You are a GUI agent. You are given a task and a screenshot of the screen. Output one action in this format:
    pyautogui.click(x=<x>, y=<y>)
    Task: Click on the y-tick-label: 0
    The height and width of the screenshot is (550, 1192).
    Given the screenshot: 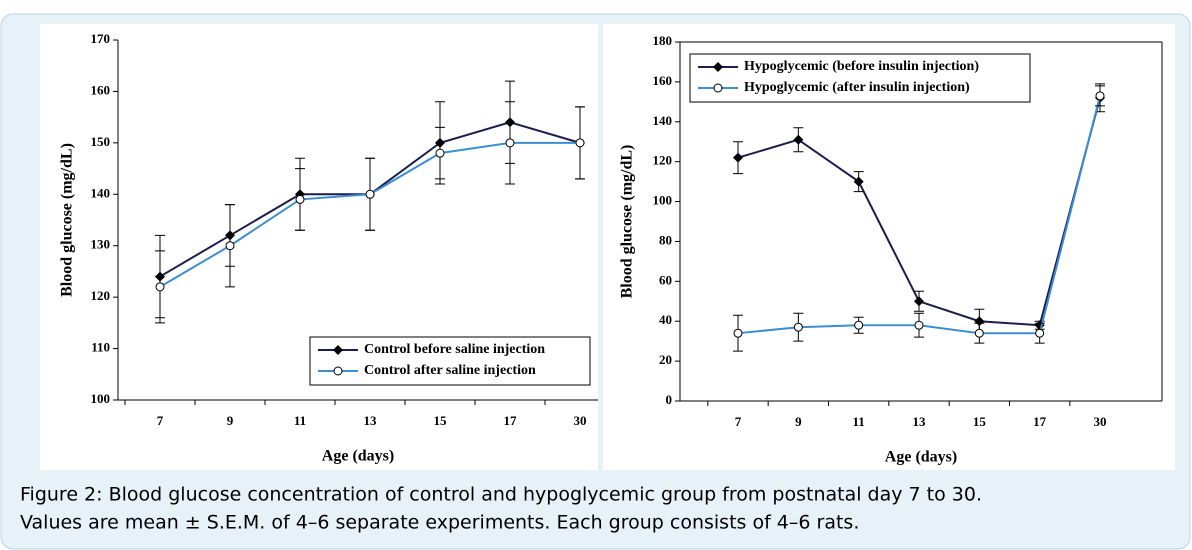 What is the action you would take?
    pyautogui.click(x=669, y=399)
    